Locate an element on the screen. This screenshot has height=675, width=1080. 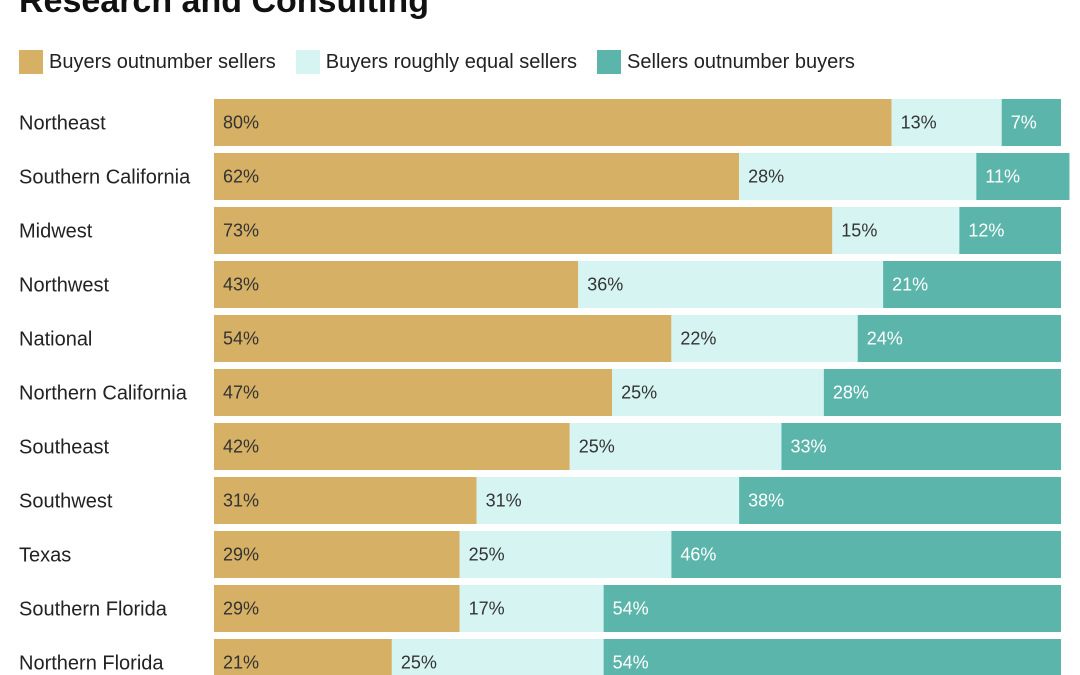
data-label-southwest-sellers-outnumber-buyers: 38% is located at coordinates (766, 501).